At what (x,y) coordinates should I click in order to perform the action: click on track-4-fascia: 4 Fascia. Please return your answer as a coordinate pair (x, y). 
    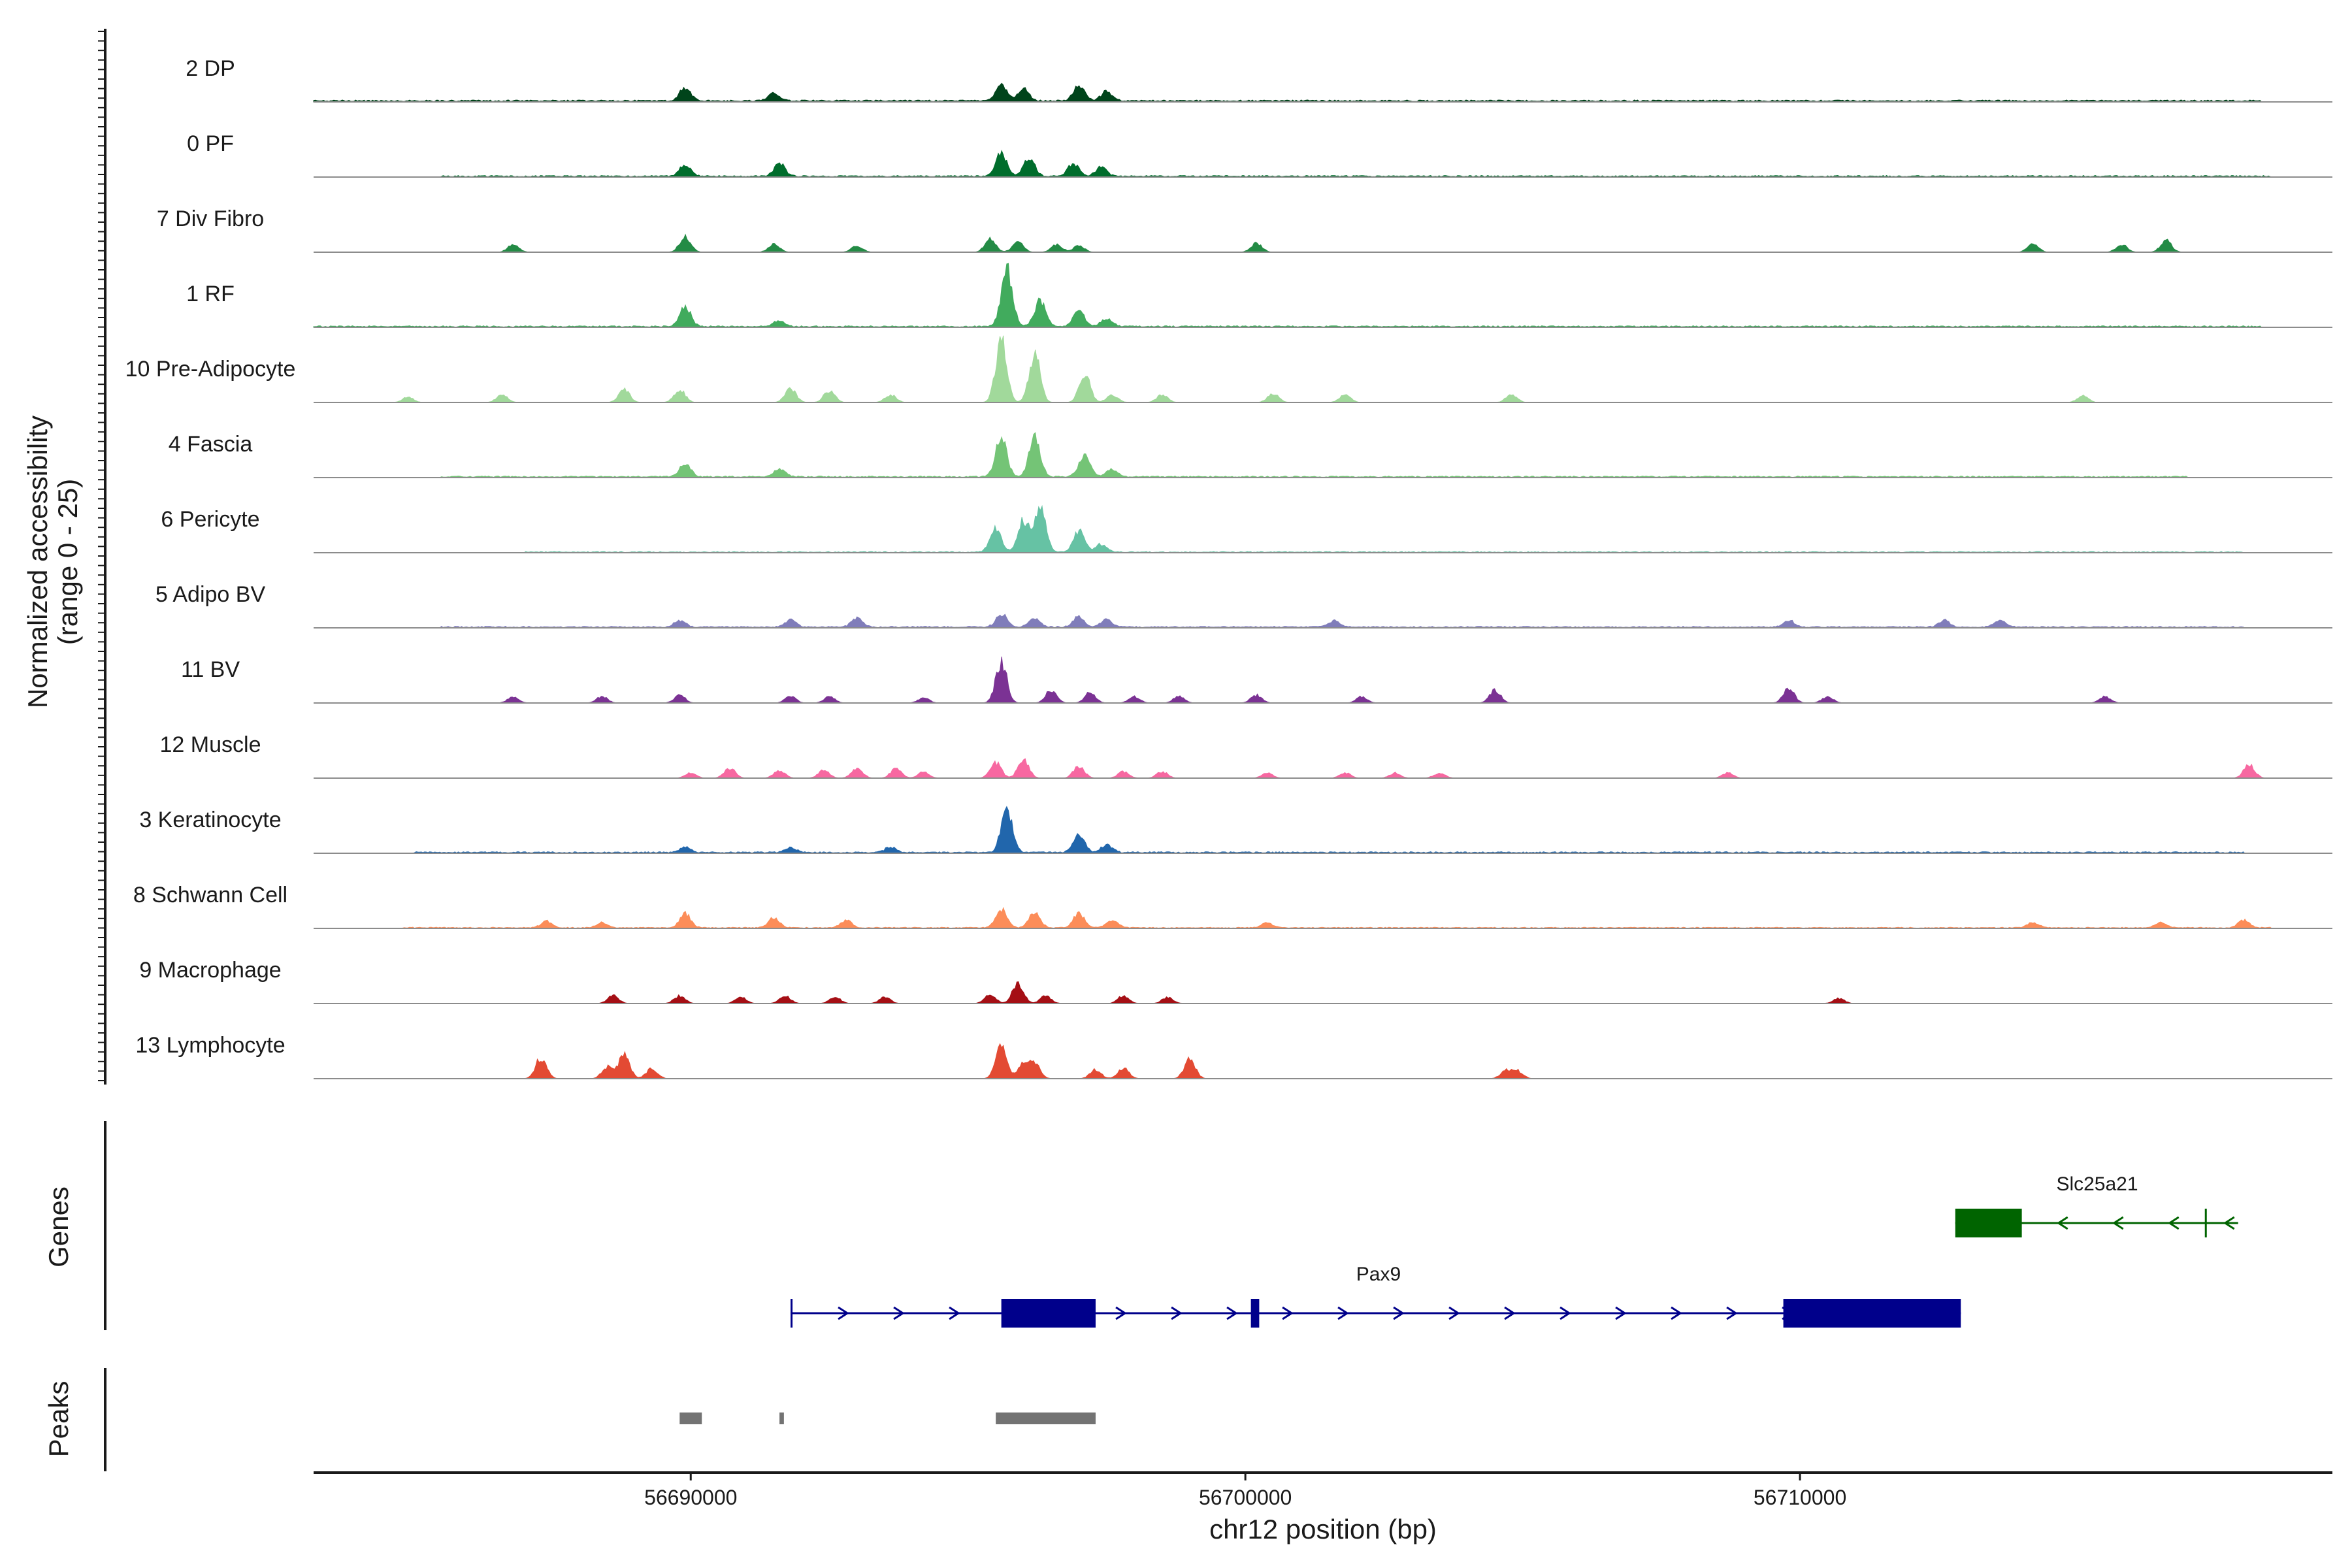
    Looking at the image, I should click on (1250, 455).